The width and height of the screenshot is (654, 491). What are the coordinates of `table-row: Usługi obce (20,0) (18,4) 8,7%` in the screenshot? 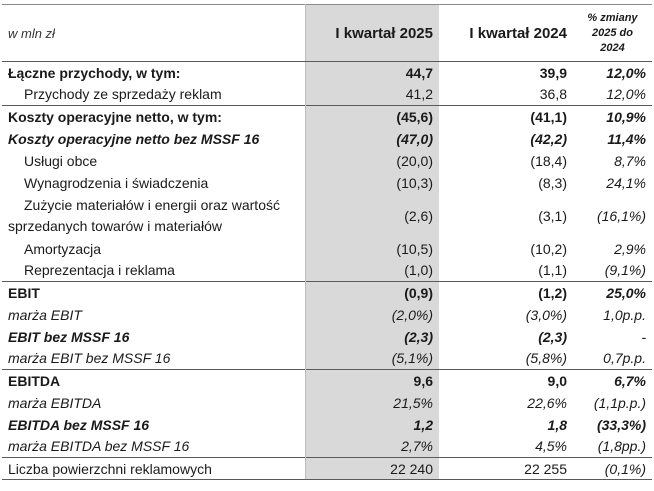 It's located at (327, 160).